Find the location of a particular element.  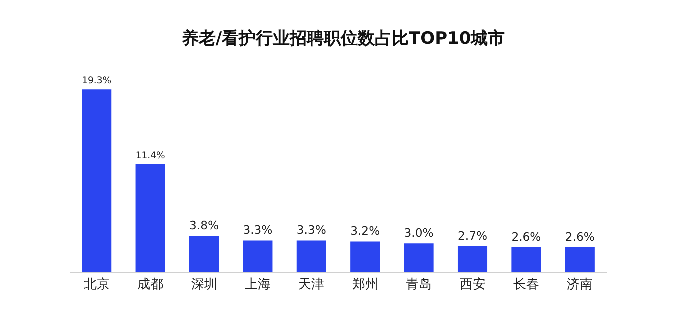

data-label: 3.8% is located at coordinates (204, 225).